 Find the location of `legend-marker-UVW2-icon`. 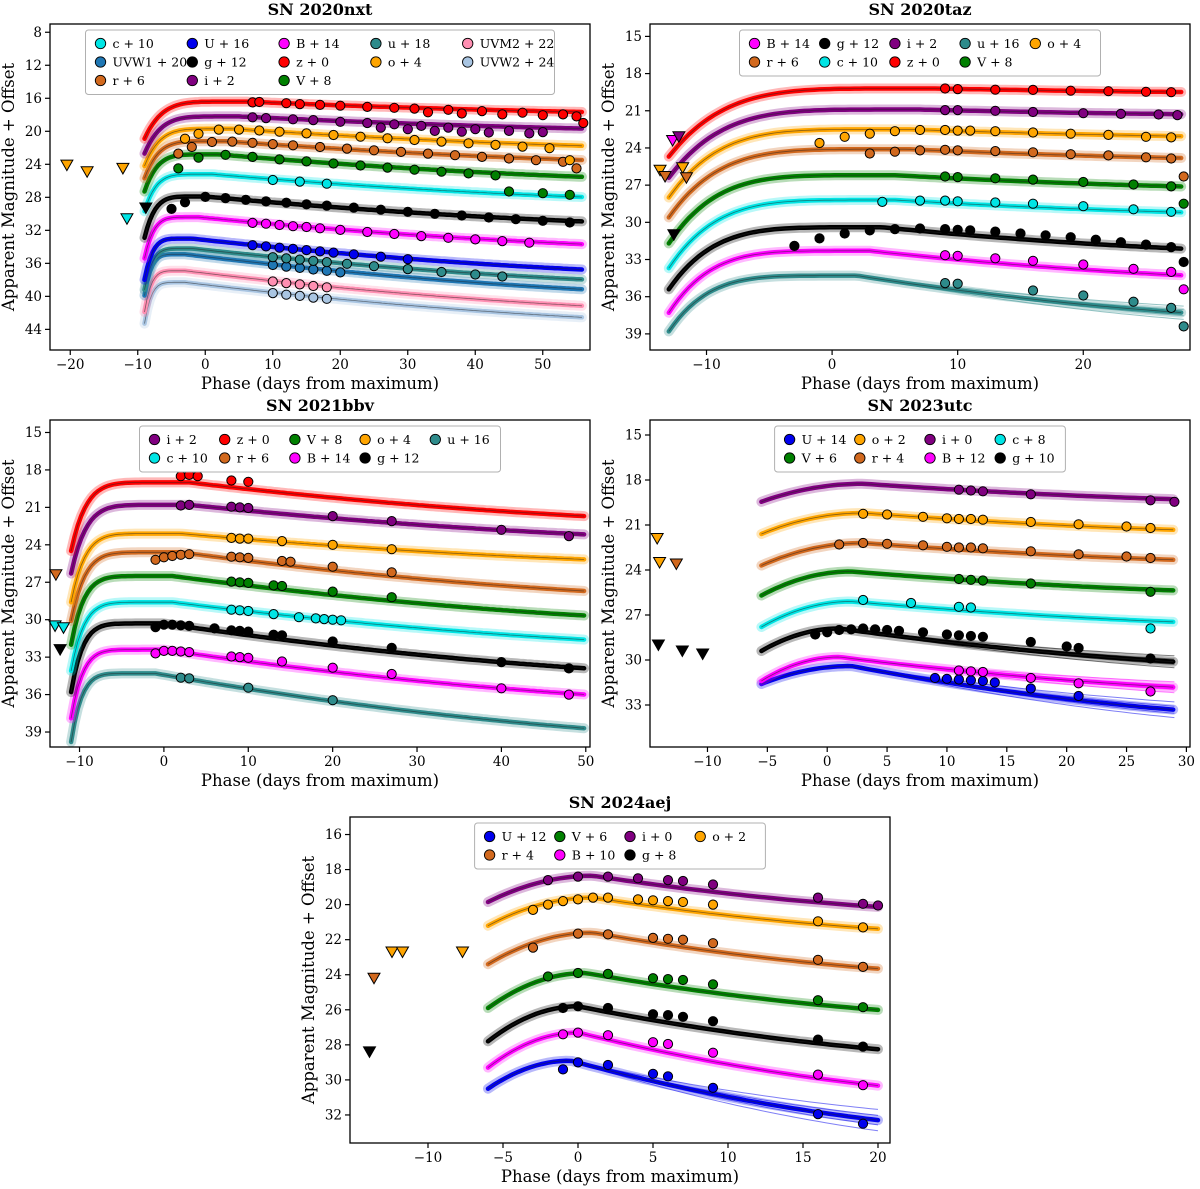

legend-marker-UVW2-icon is located at coordinates (468, 62).